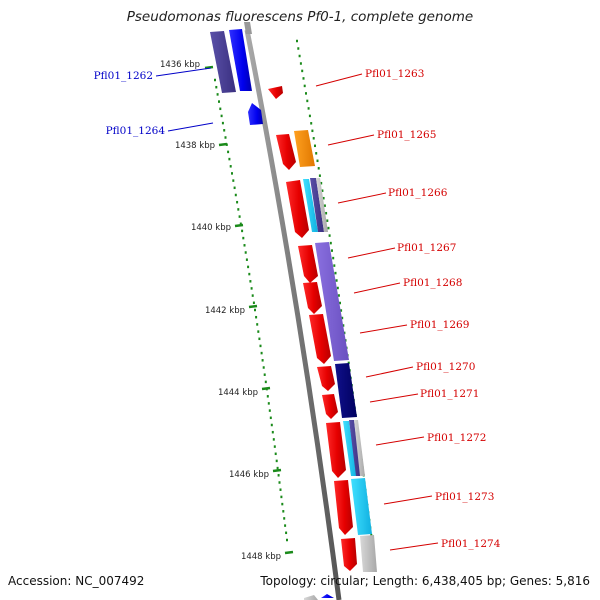  Describe the element at coordinates (76, 581) in the screenshot. I see `accession-text: Accession: NC_007492` at that location.